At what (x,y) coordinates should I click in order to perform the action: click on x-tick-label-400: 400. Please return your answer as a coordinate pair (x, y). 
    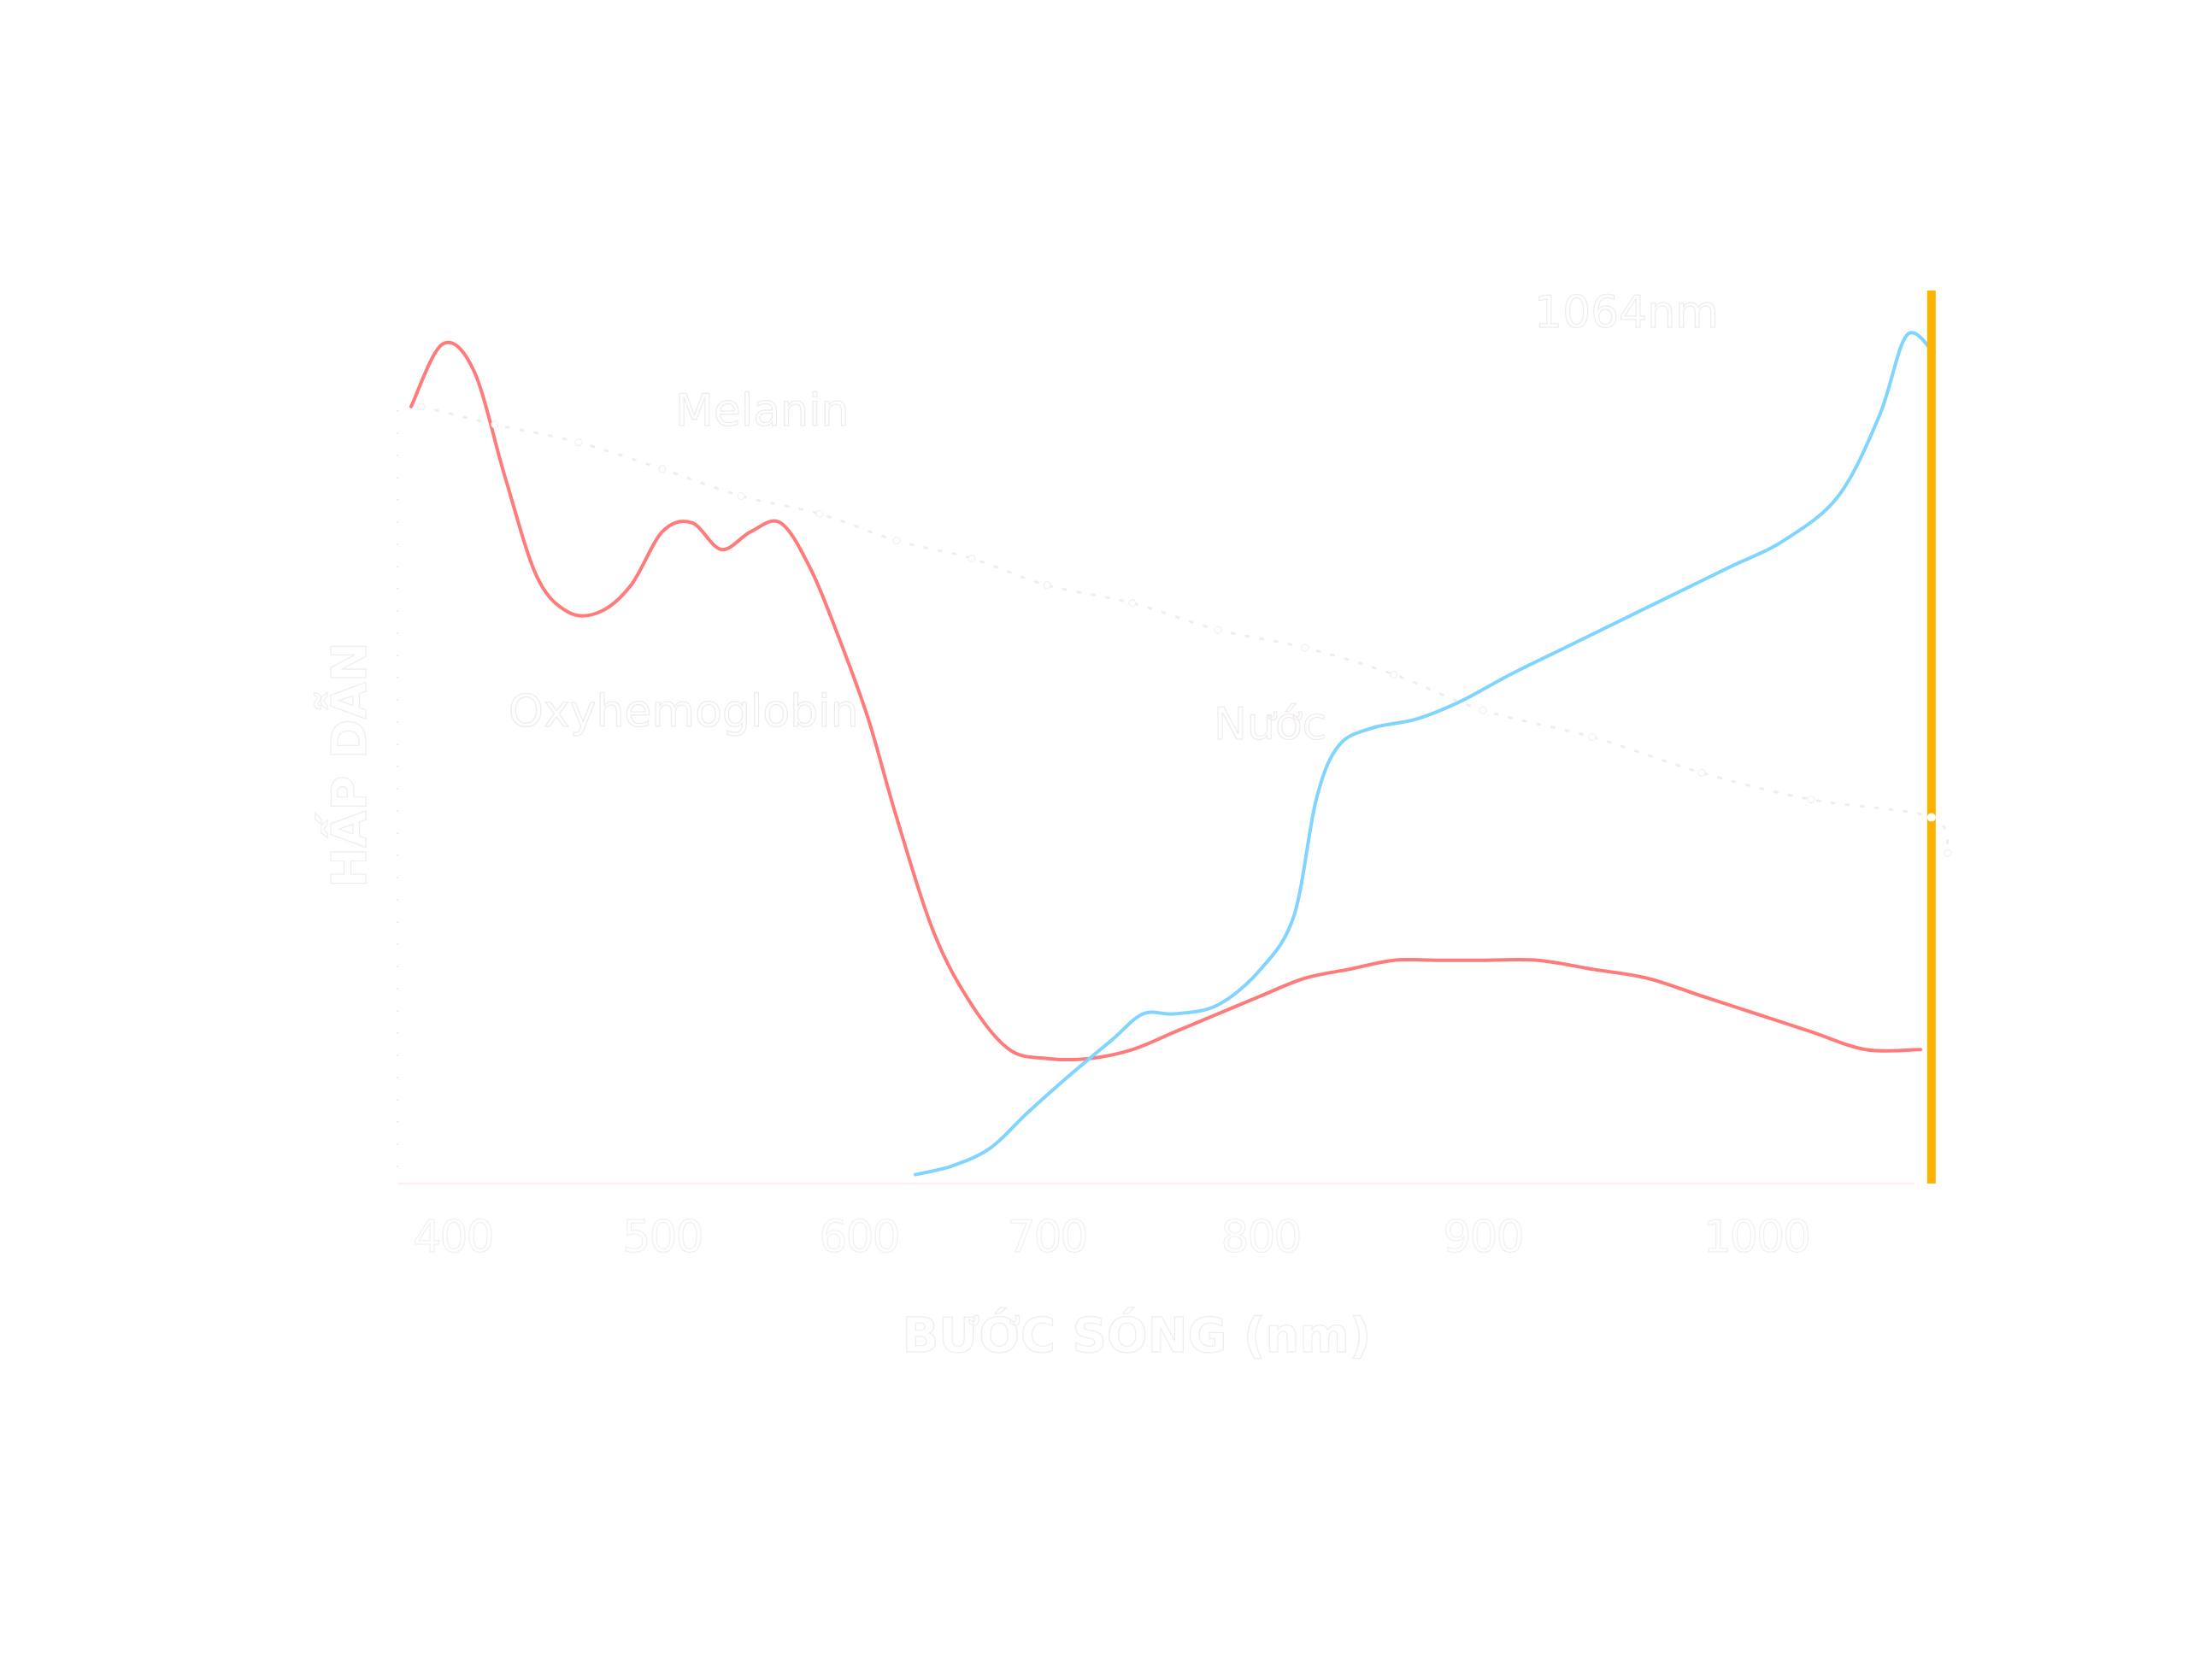
    Looking at the image, I should click on (453, 1237).